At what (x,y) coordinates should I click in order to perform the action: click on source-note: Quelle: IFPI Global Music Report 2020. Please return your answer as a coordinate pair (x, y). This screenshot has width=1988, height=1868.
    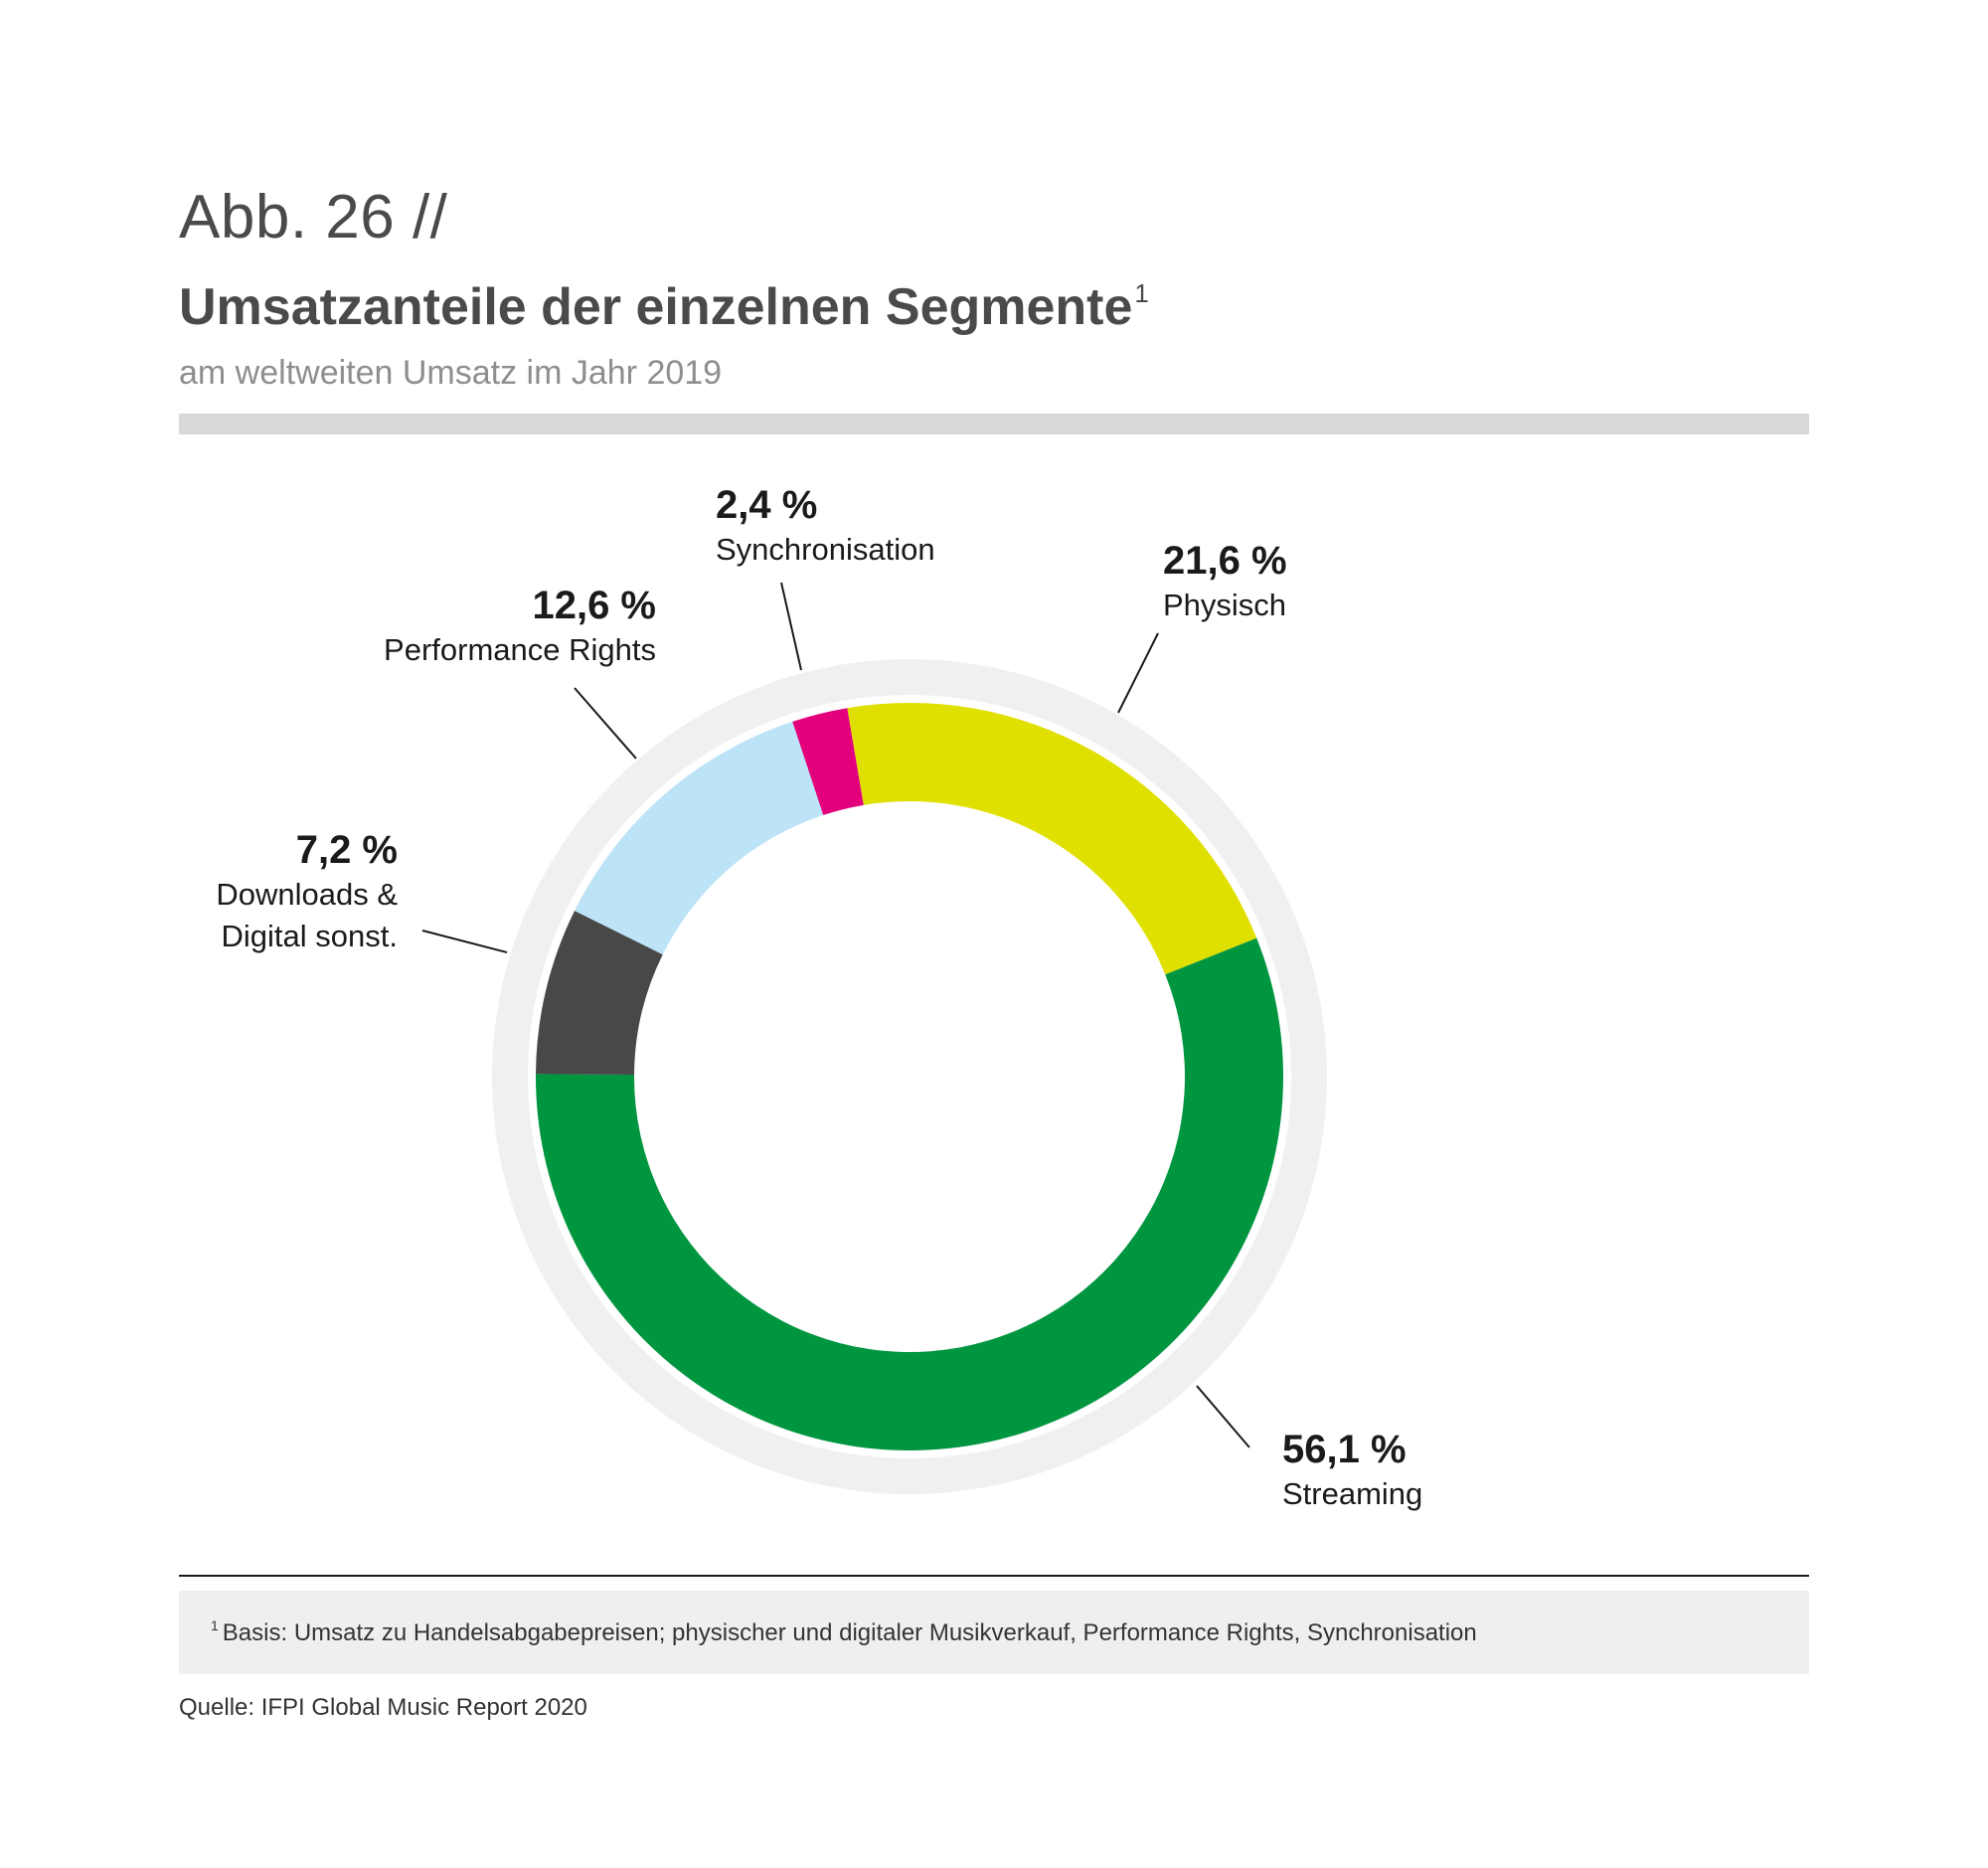
    Looking at the image, I should click on (383, 1707).